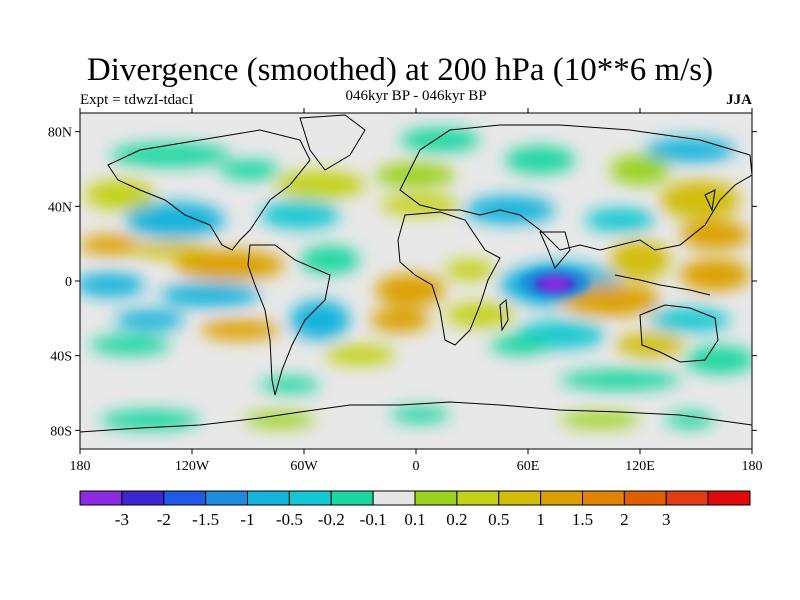 Image resolution: width=800 pixels, height=600 pixels. I want to click on lat-tick-label: 0, so click(68, 282).